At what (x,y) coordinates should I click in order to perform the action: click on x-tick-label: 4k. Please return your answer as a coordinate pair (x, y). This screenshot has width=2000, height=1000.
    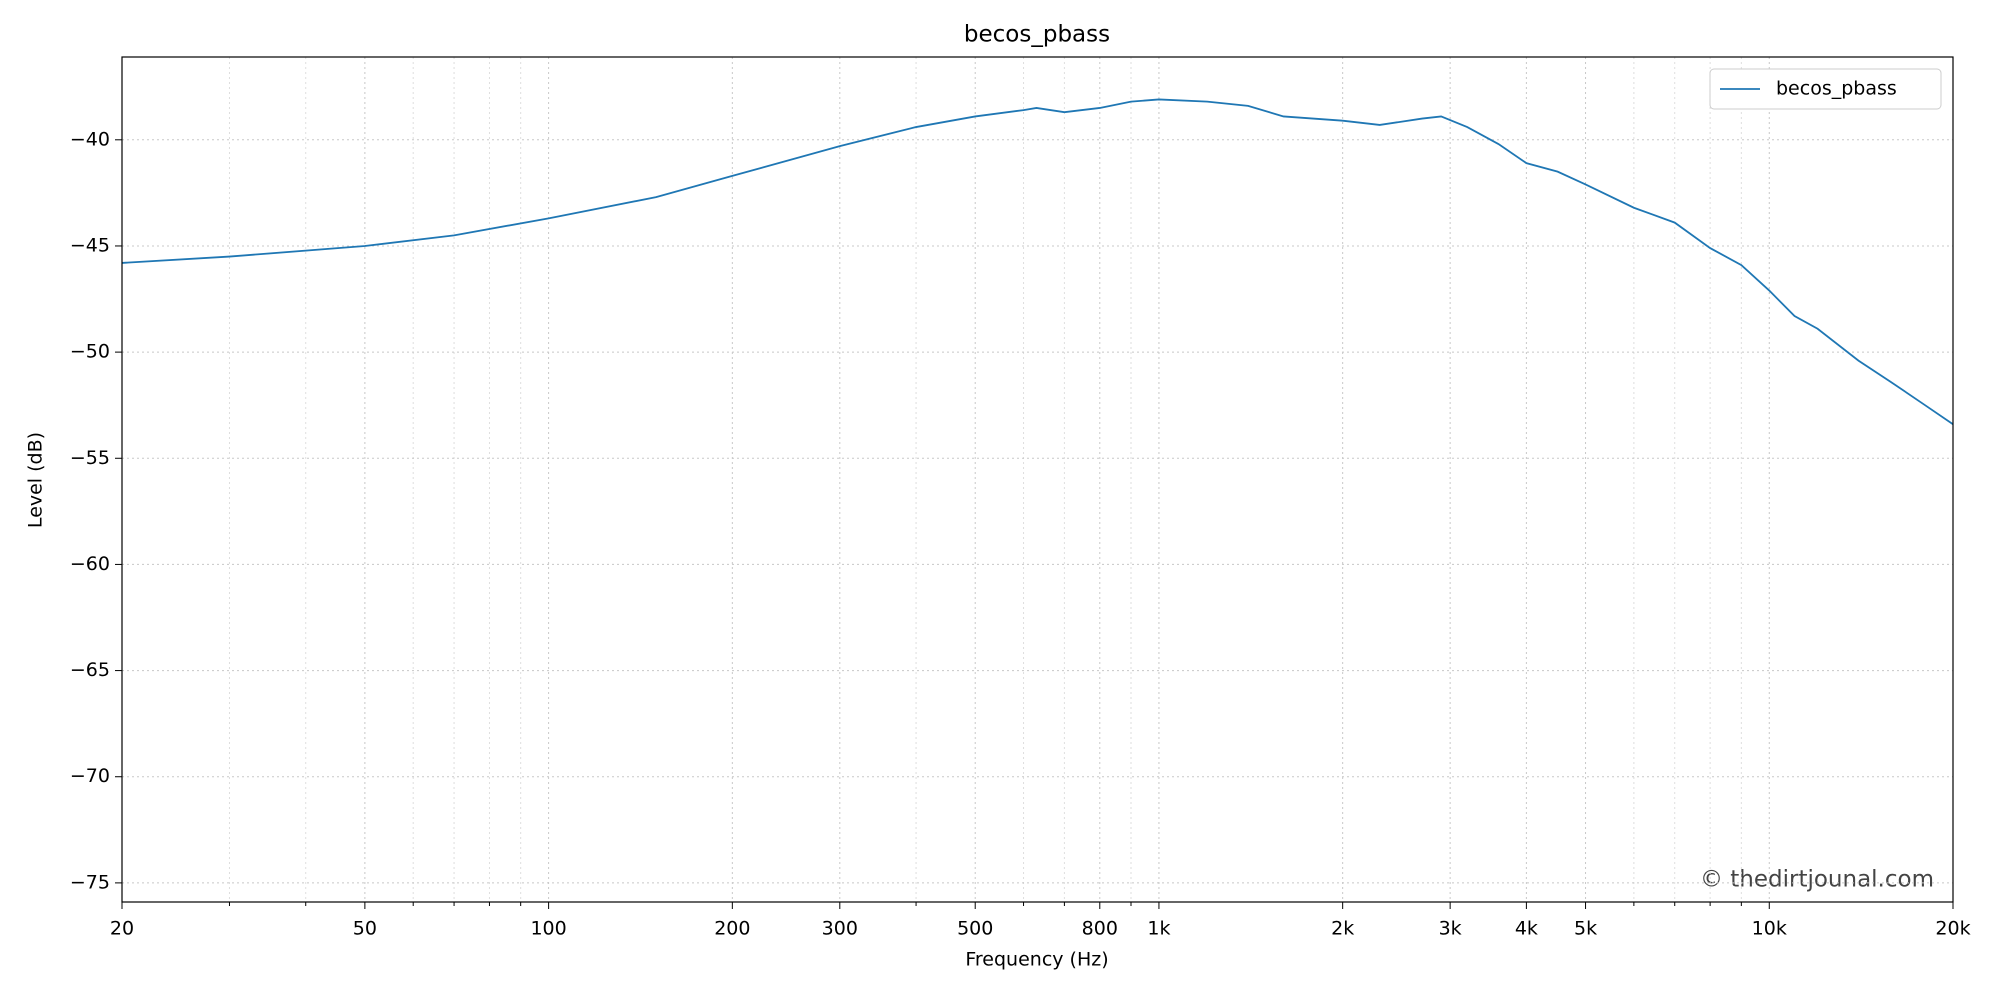
    Looking at the image, I should click on (1526, 929).